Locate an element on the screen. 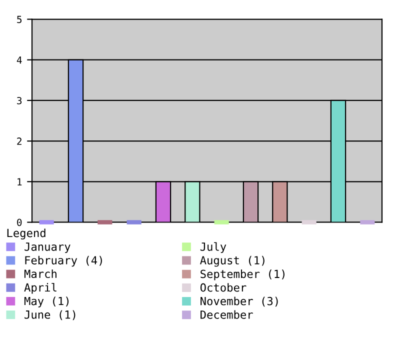 The height and width of the screenshot is (350, 400). y-tick-label: 5 is located at coordinates (19, 20).